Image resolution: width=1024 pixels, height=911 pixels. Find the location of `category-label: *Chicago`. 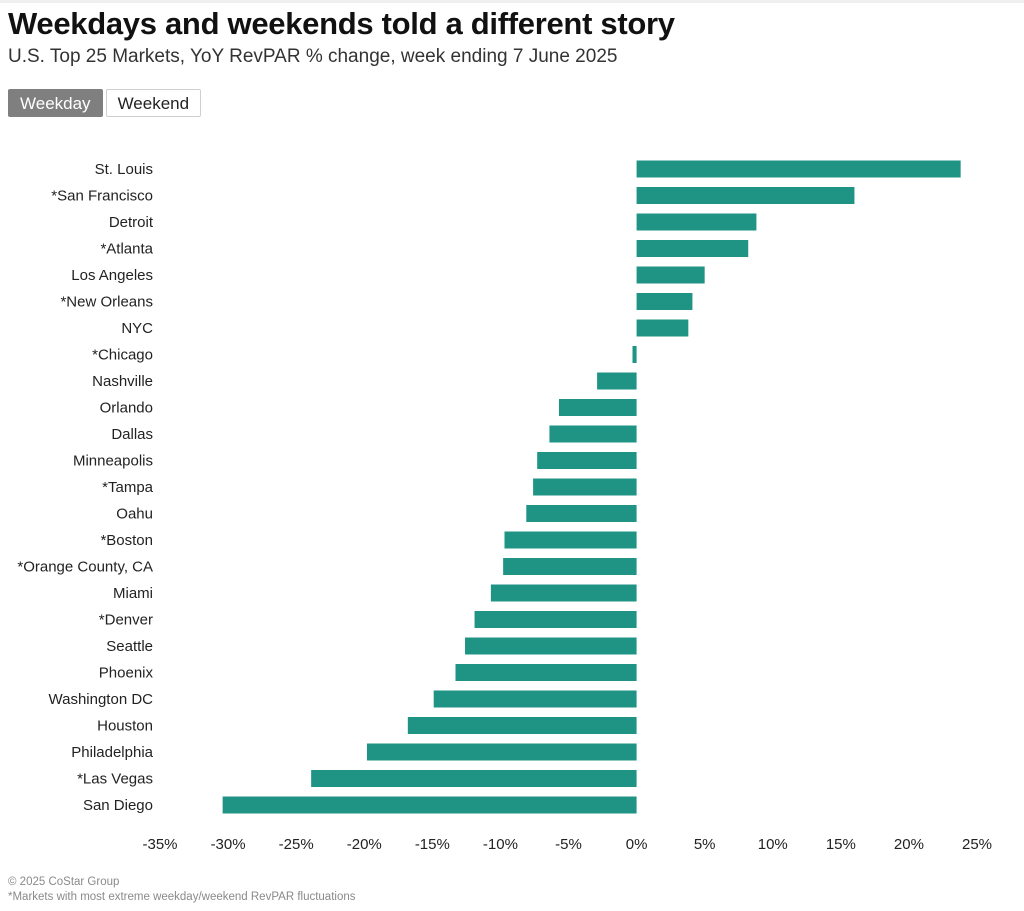

category-label: *Chicago is located at coordinates (122, 355).